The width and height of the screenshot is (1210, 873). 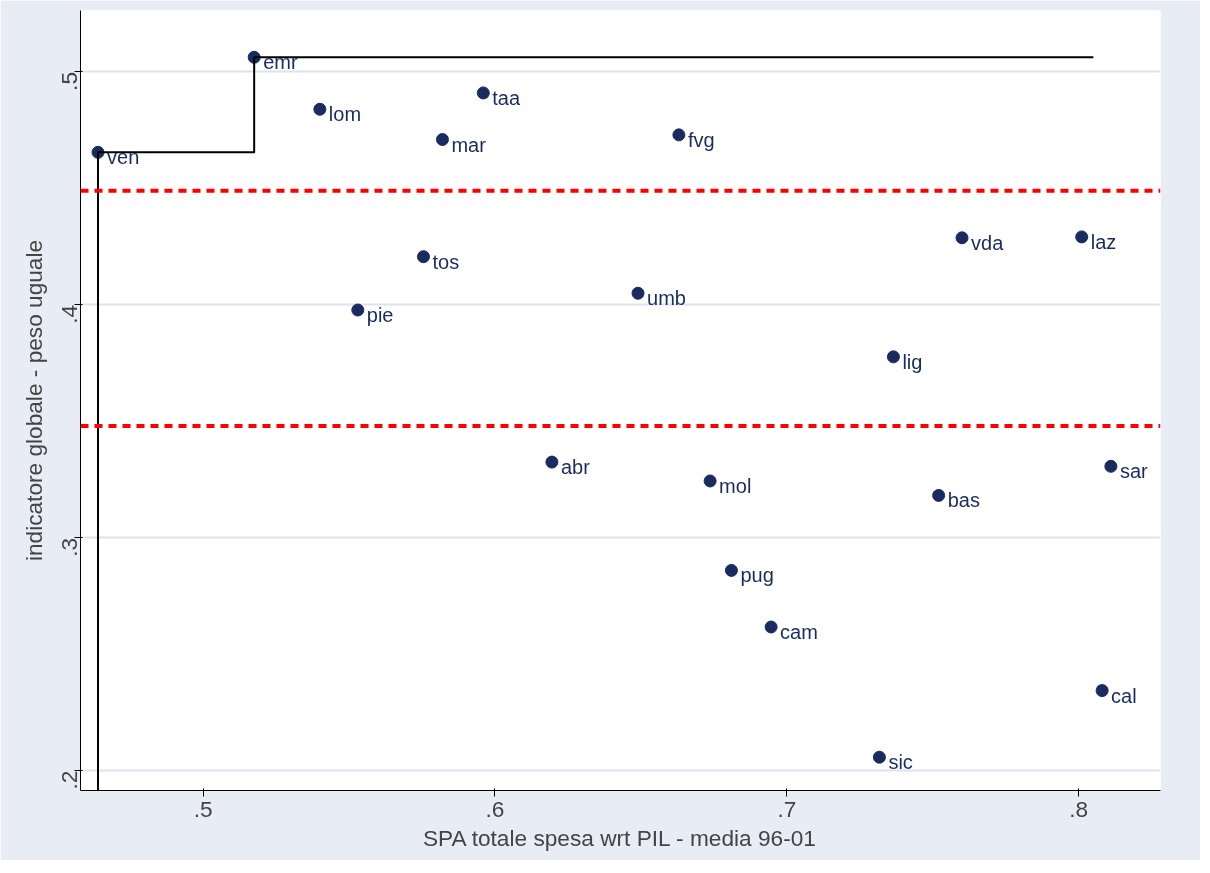 What do you see at coordinates (506, 97) in the screenshot?
I see `annotation: taa` at bounding box center [506, 97].